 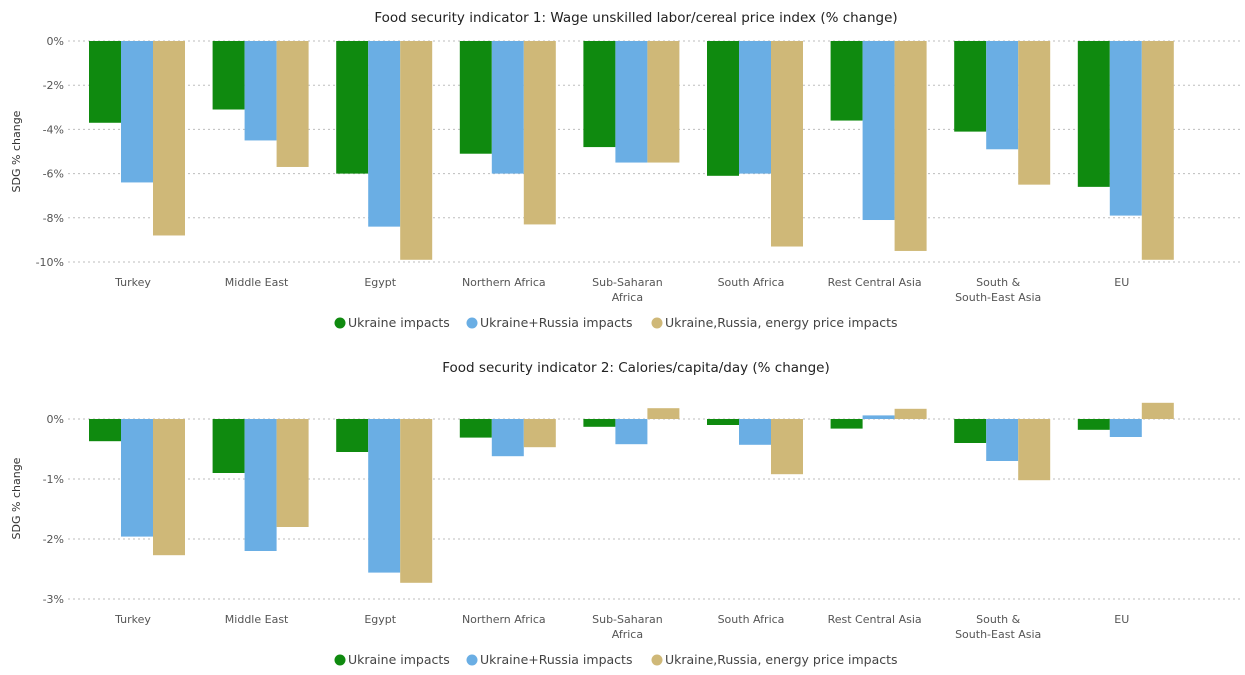 I want to click on legend-label: Ukraine,Russia, energy price impacts, so click(x=781, y=659).